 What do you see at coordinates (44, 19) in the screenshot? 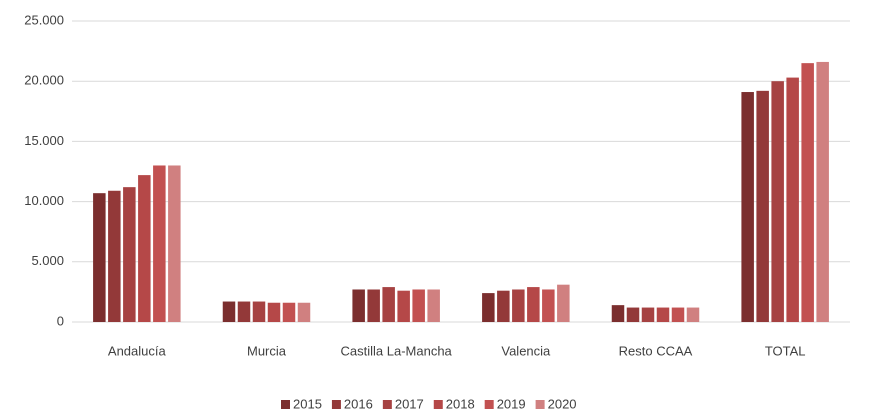
I see `y-tick-label: 25.000` at bounding box center [44, 19].